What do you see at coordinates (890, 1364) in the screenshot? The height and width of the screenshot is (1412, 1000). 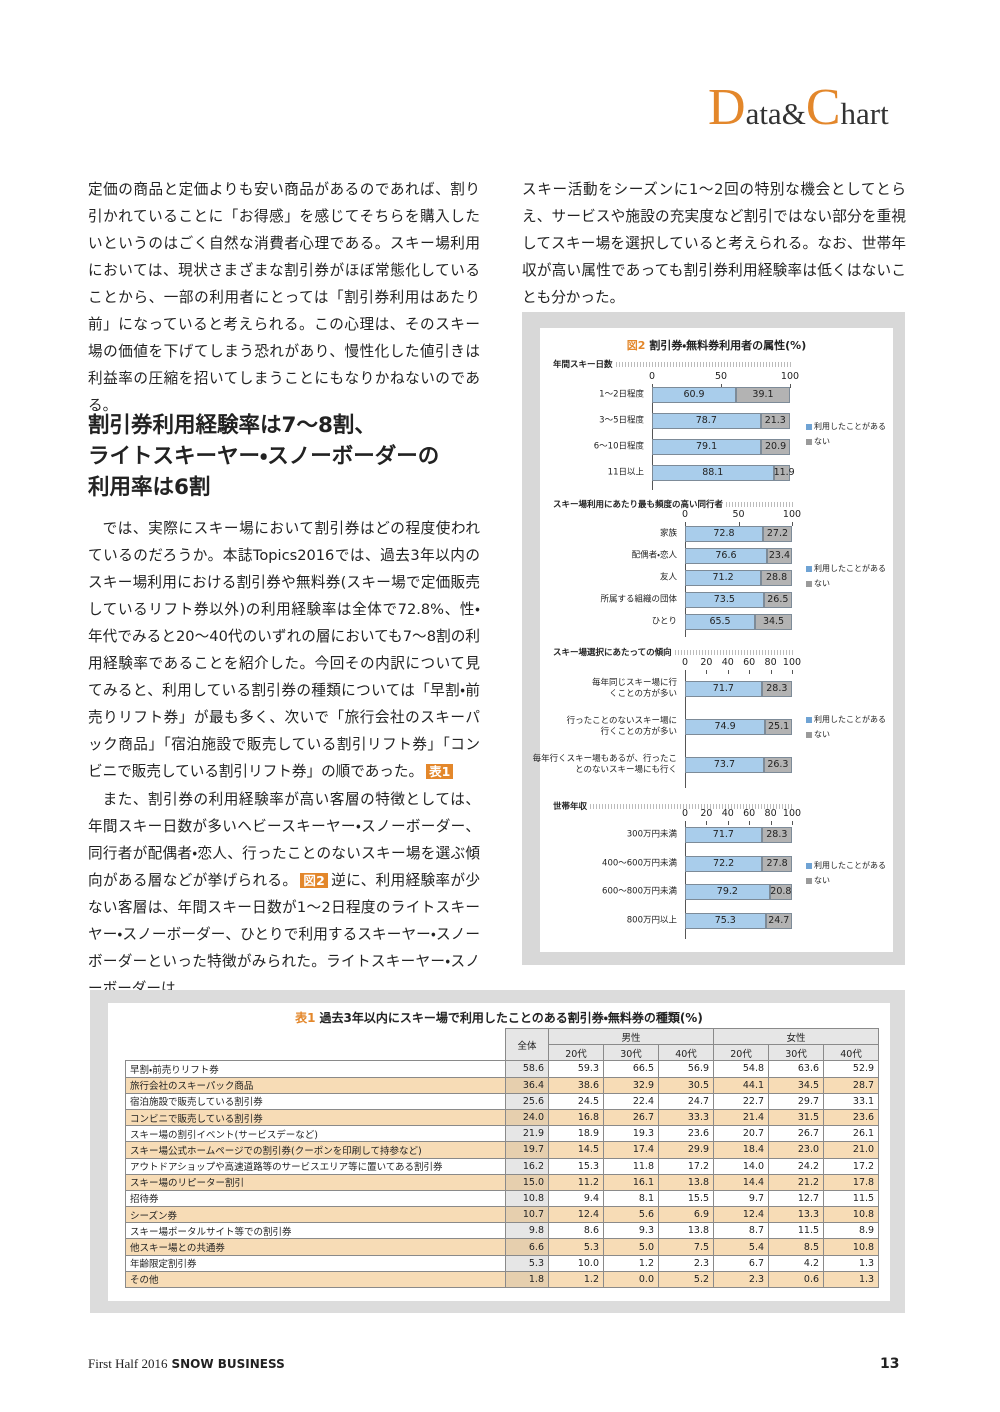 I see `page-number: 13` at bounding box center [890, 1364].